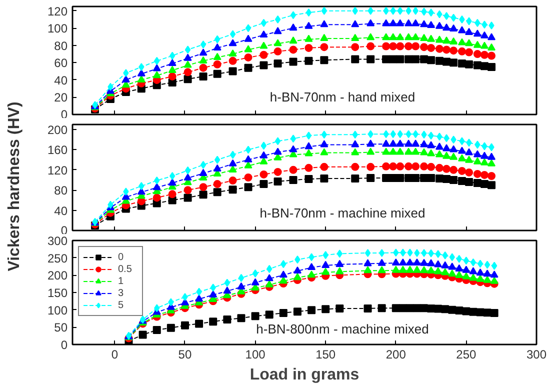 This screenshot has height=386, width=550. Describe the element at coordinates (121, 305) in the screenshot. I see `legend-label: 5` at that location.